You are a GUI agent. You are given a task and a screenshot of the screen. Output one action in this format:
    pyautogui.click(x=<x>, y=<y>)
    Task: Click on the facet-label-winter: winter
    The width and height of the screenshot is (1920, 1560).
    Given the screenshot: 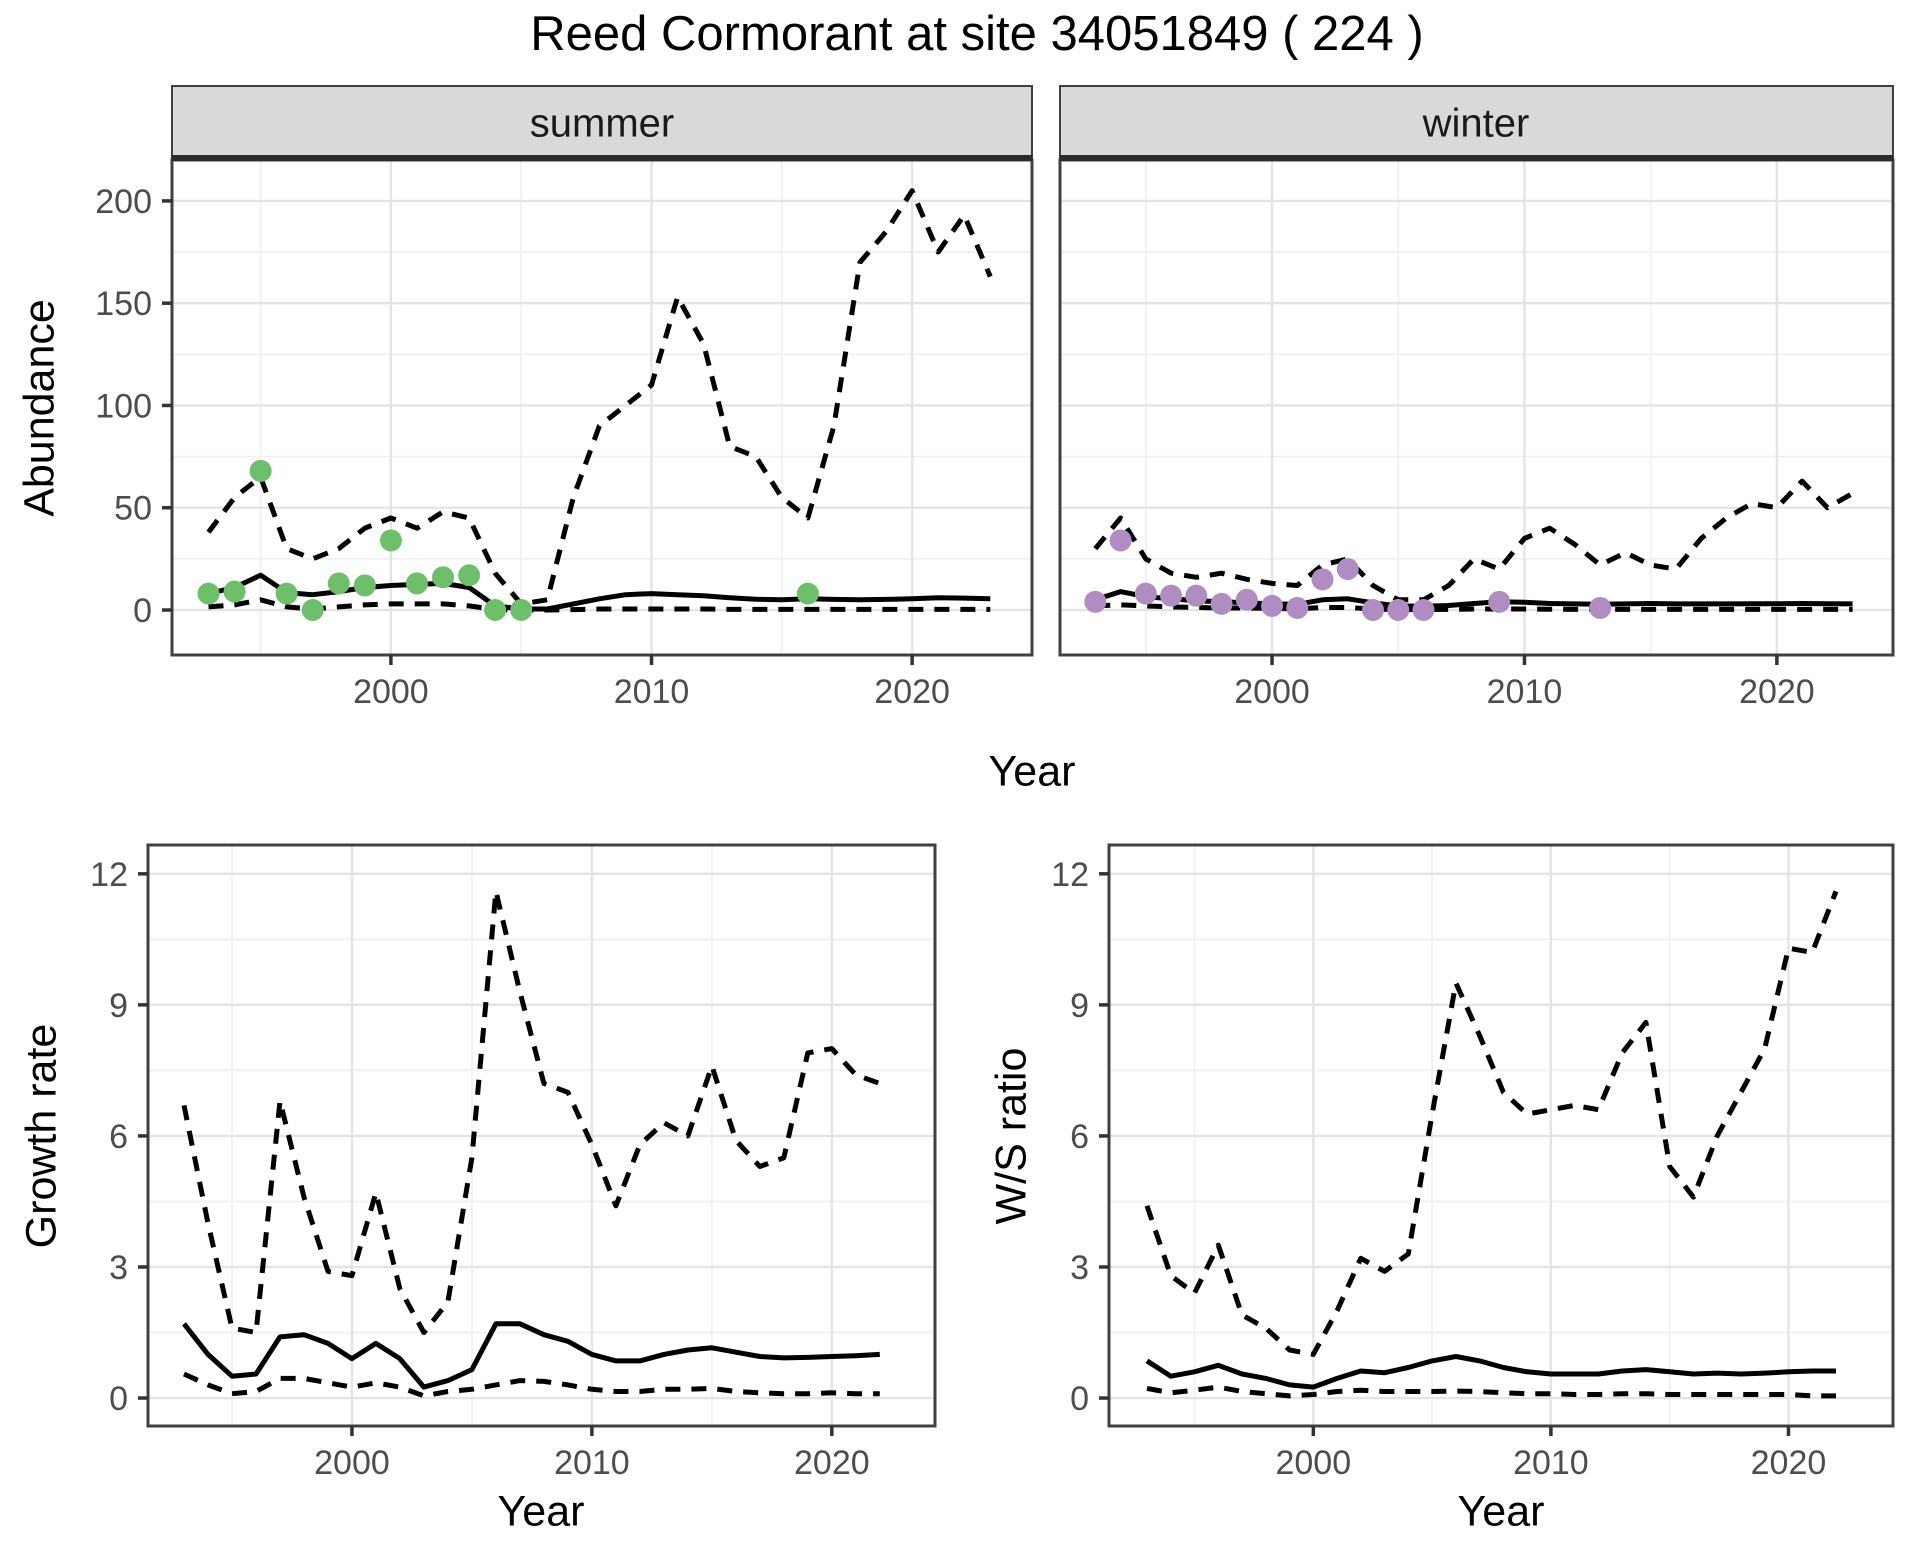 What is the action you would take?
    pyautogui.click(x=1476, y=123)
    